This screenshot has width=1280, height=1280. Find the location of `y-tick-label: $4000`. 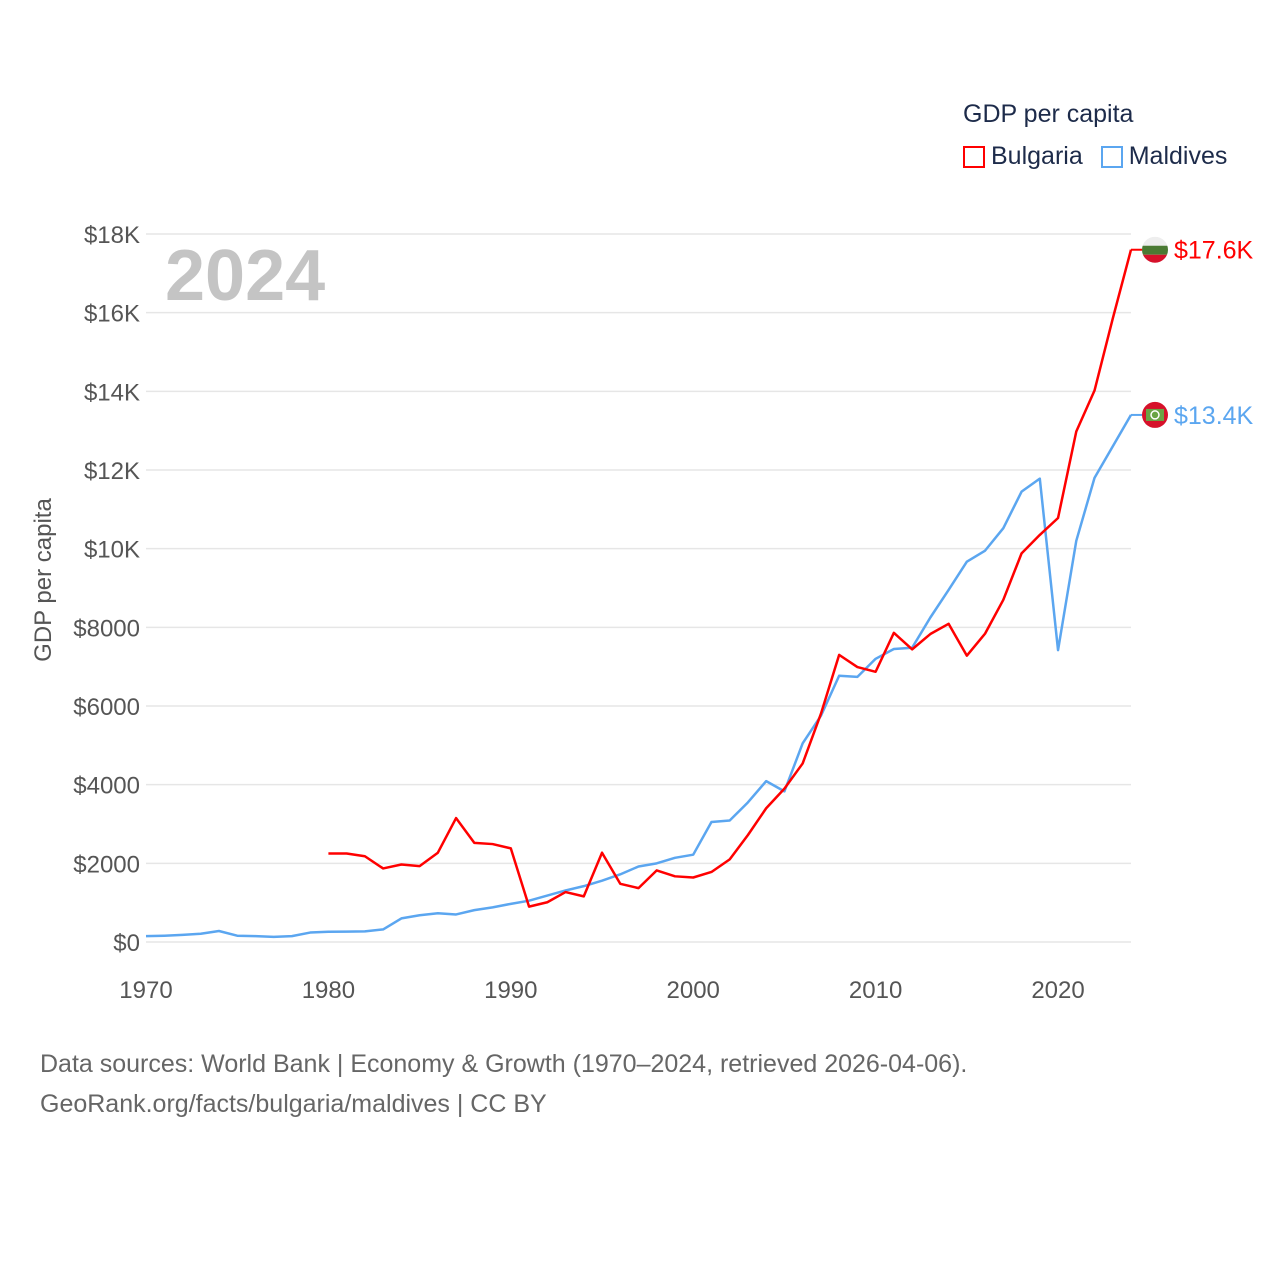

y-tick-label: $4000 is located at coordinates (106, 786).